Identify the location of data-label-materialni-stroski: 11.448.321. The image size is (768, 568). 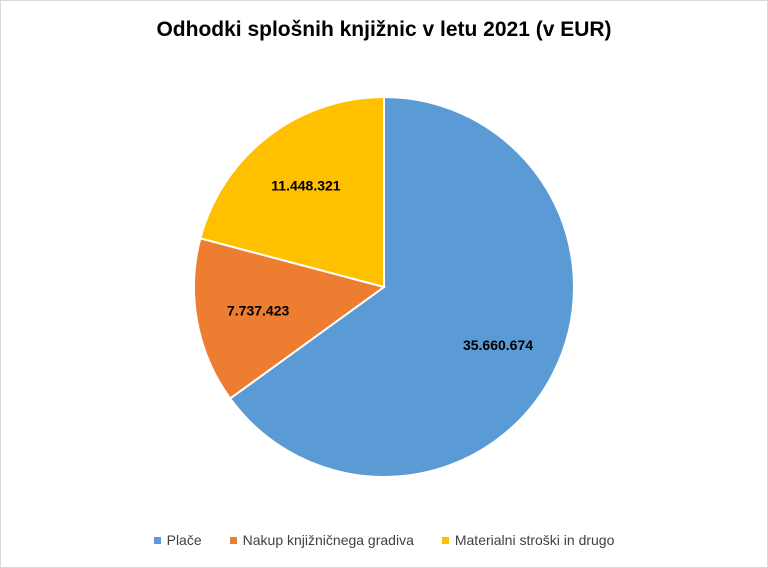
(306, 186).